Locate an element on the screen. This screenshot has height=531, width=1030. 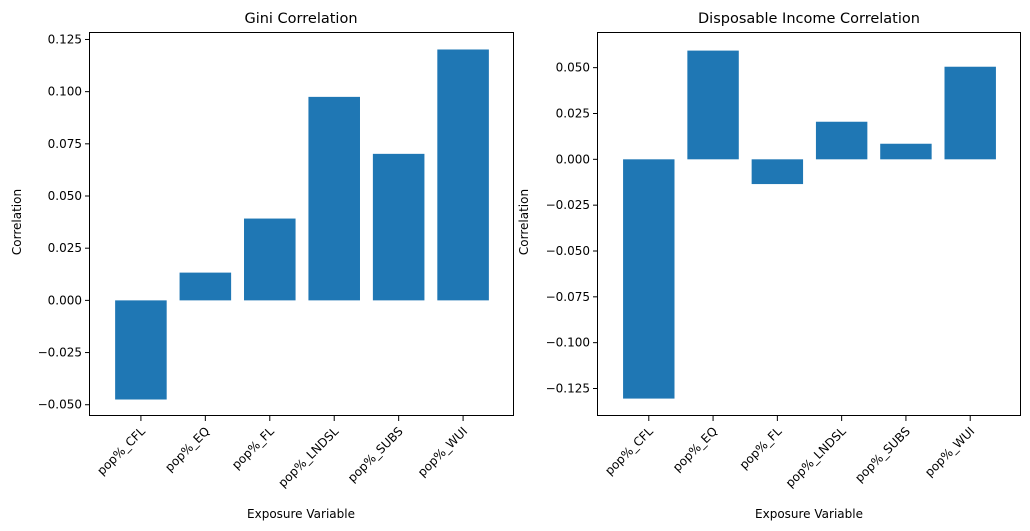
y-tick-label: −0.075 is located at coordinates (568, 297).